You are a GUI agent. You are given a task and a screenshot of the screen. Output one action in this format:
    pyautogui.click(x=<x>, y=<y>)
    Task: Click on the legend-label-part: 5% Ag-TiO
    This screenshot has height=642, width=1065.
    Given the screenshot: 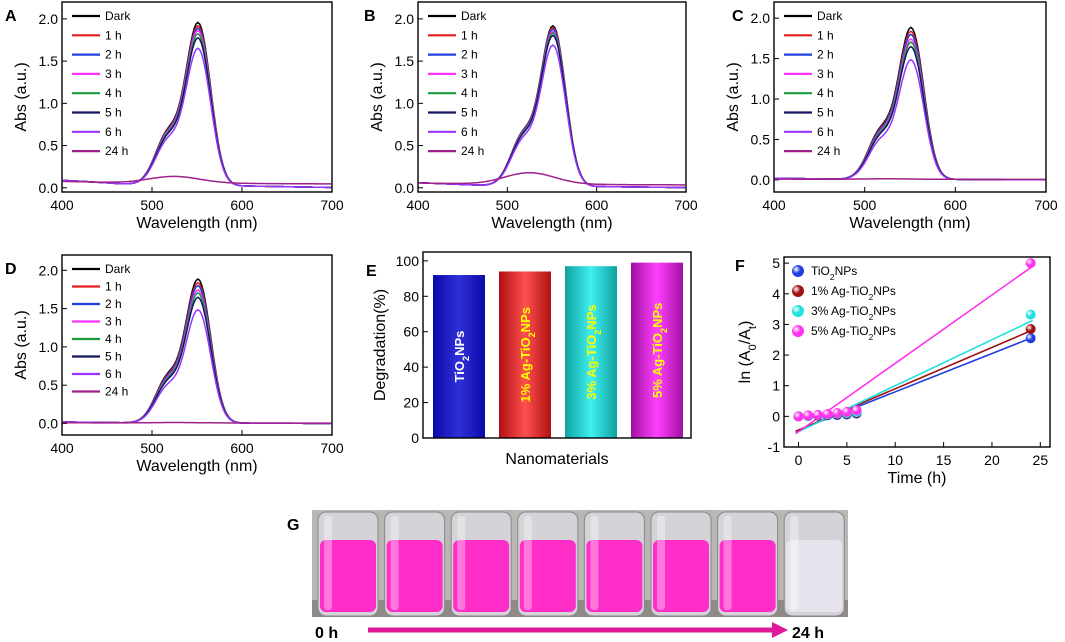 What is the action you would take?
    pyautogui.click(x=840, y=331)
    